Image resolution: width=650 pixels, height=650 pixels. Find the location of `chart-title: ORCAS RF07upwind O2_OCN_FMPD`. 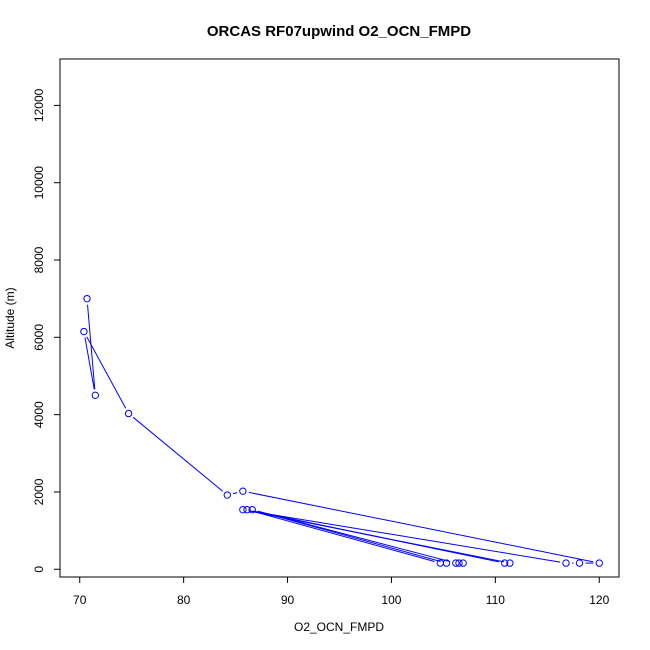

chart-title: ORCAS RF07upwind O2_OCN_FMPD is located at coordinates (339, 31).